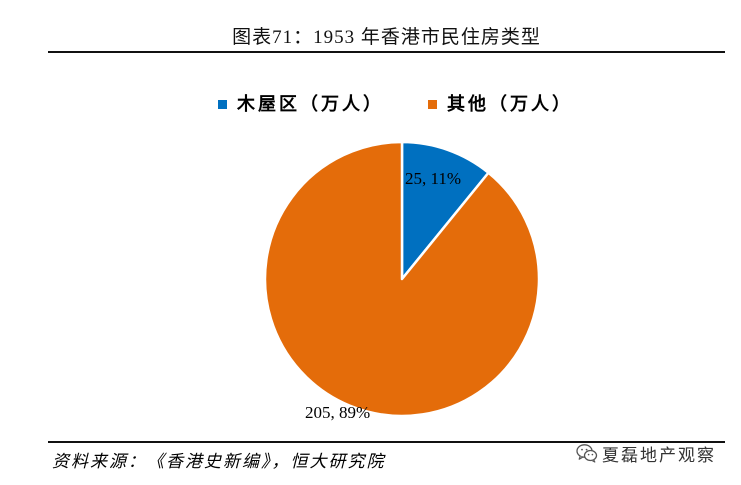  Describe the element at coordinates (587, 453) in the screenshot. I see `wechat-icon` at that location.